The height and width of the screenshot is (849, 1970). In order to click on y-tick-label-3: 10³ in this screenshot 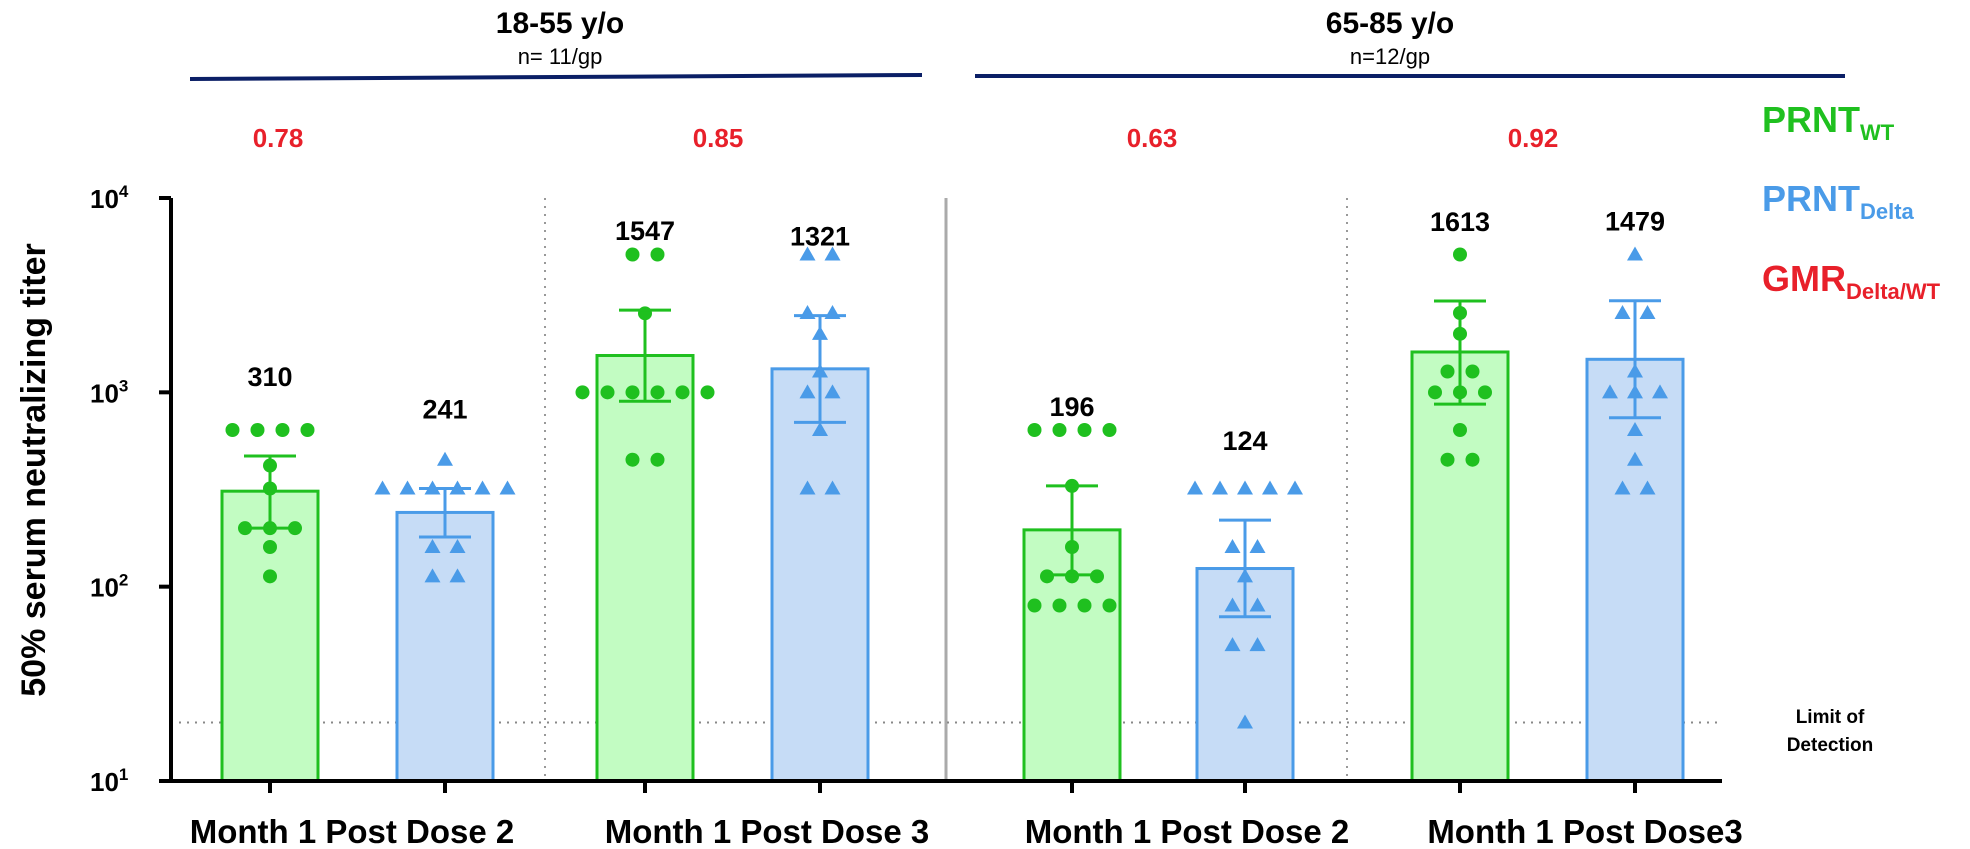, I will do `click(109, 392)`.